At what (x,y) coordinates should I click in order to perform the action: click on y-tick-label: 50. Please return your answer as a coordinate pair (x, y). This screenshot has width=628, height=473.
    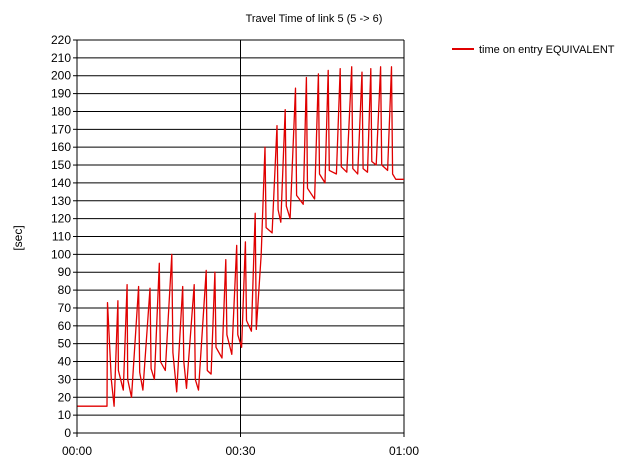
    Looking at the image, I should click on (65, 344).